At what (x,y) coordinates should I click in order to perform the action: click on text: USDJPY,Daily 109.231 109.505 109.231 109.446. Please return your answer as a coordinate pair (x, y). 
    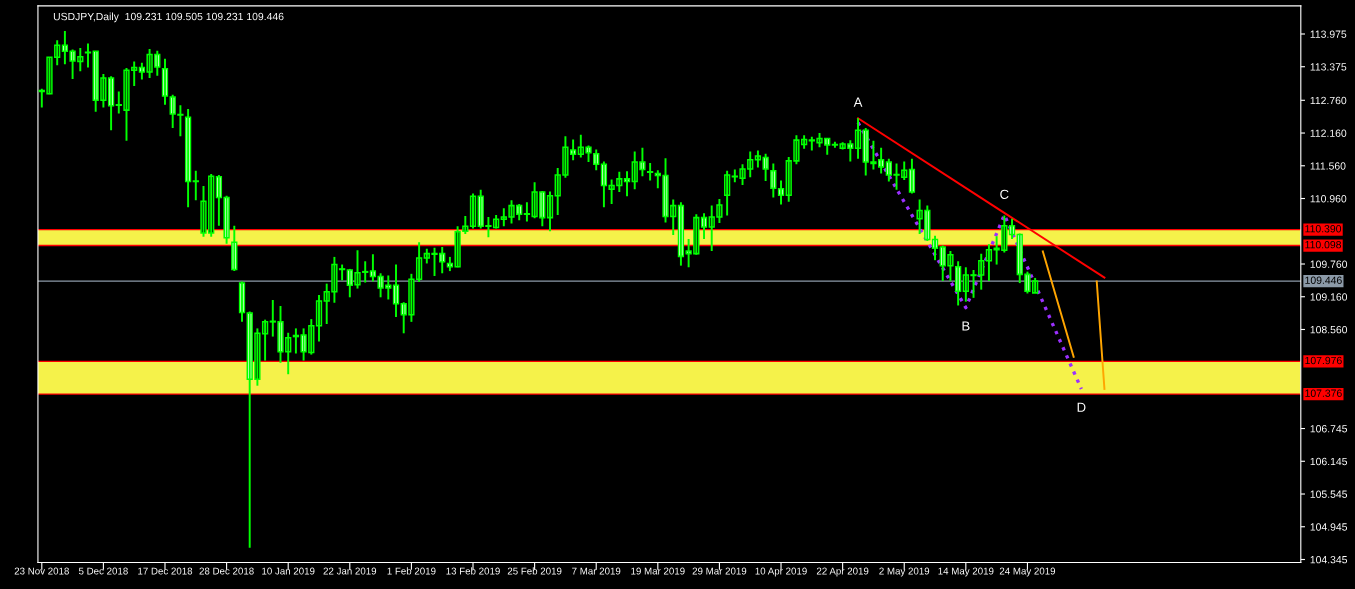
    Looking at the image, I should click on (168, 17).